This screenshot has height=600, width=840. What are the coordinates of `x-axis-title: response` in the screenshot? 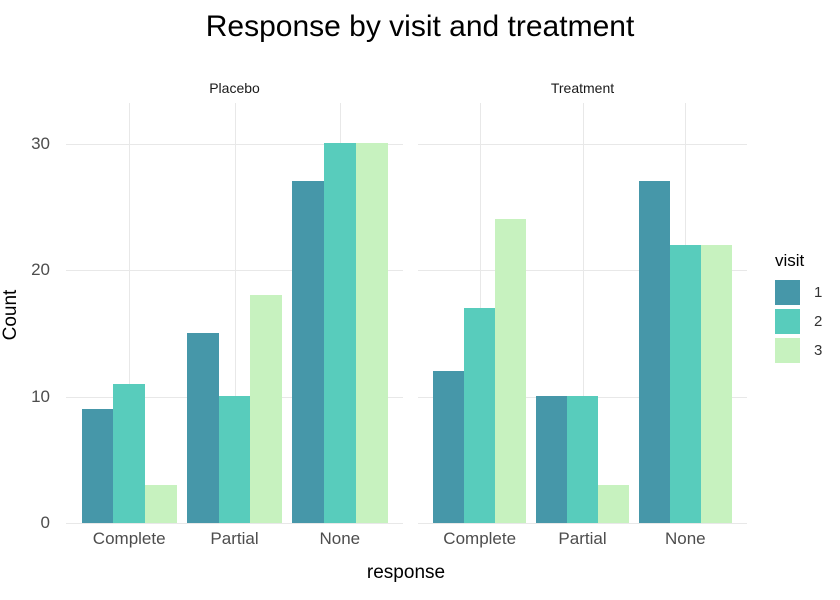 It's located at (406, 572).